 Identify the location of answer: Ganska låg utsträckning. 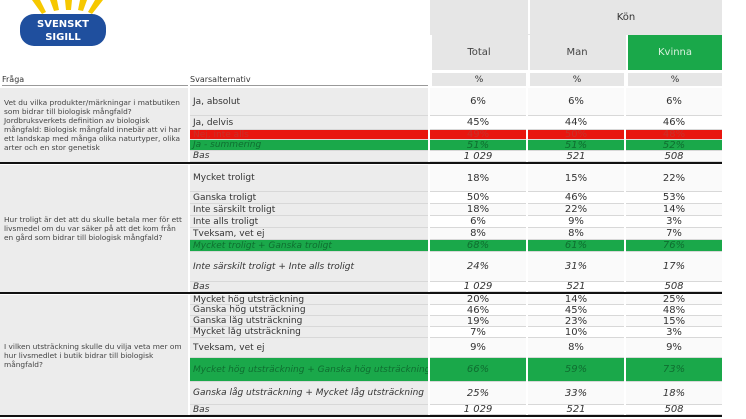
(309, 321).